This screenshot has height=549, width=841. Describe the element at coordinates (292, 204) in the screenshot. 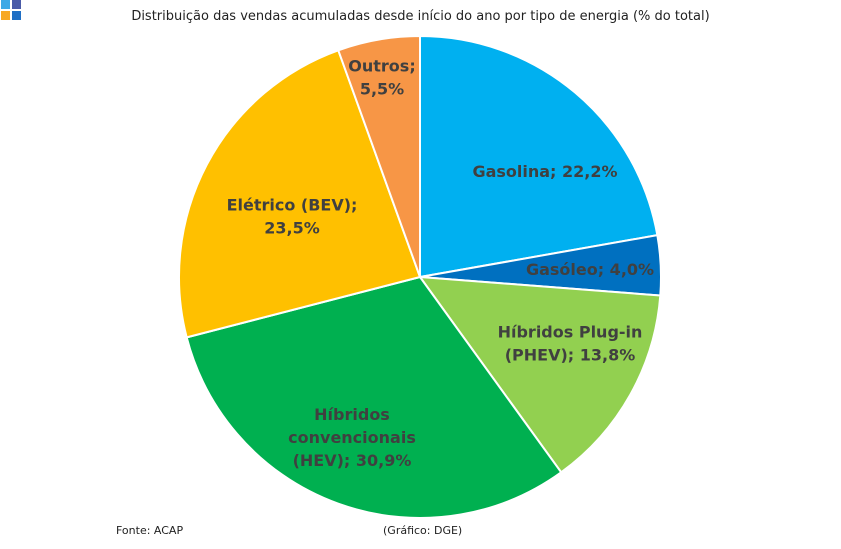

I see `slice-label-line: Elétrico (BEV);` at that location.